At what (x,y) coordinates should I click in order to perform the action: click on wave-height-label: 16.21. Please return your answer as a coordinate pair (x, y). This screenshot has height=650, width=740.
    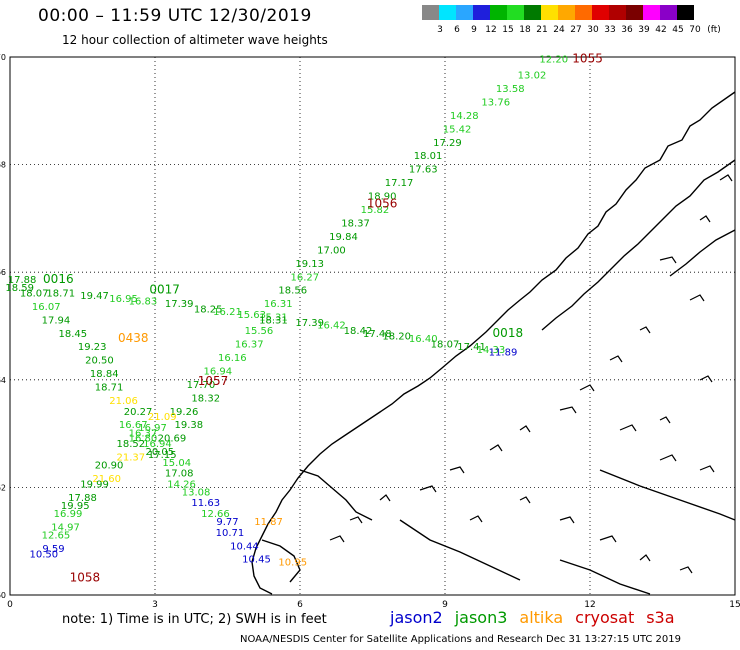
    Looking at the image, I should click on (227, 312).